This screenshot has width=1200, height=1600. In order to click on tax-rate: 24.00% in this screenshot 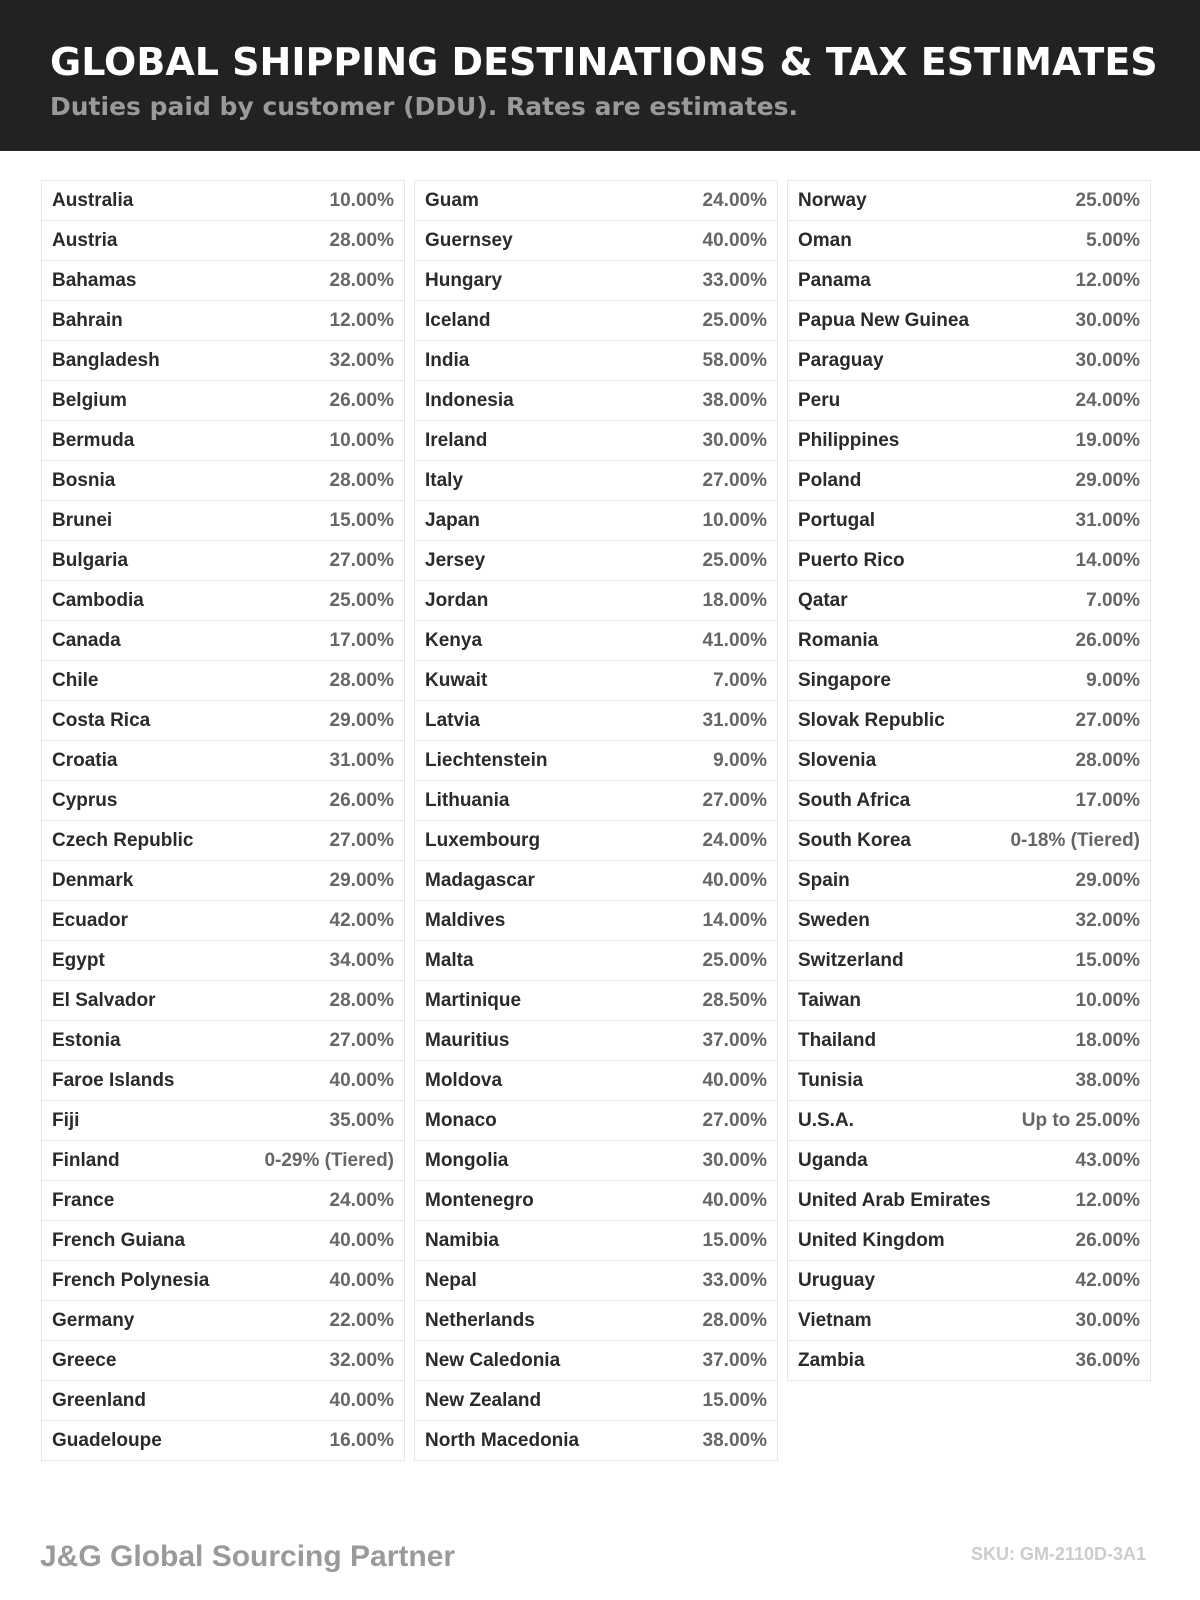, I will do `click(734, 840)`.